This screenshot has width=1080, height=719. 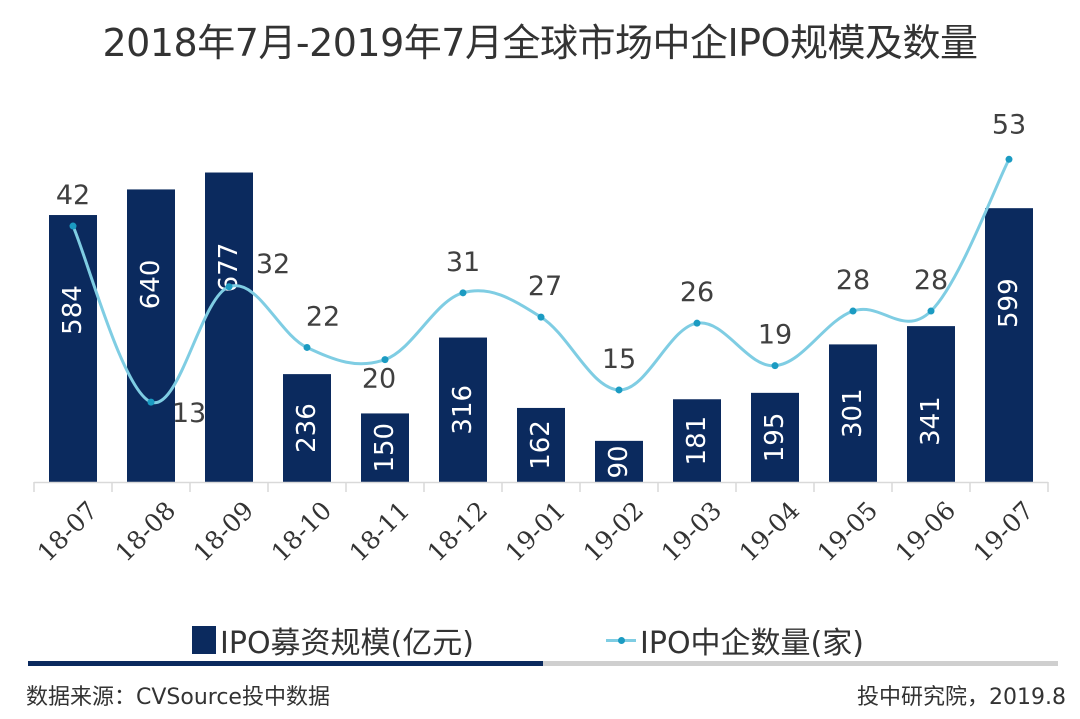 I want to click on line-value-label: 31, so click(x=463, y=262).